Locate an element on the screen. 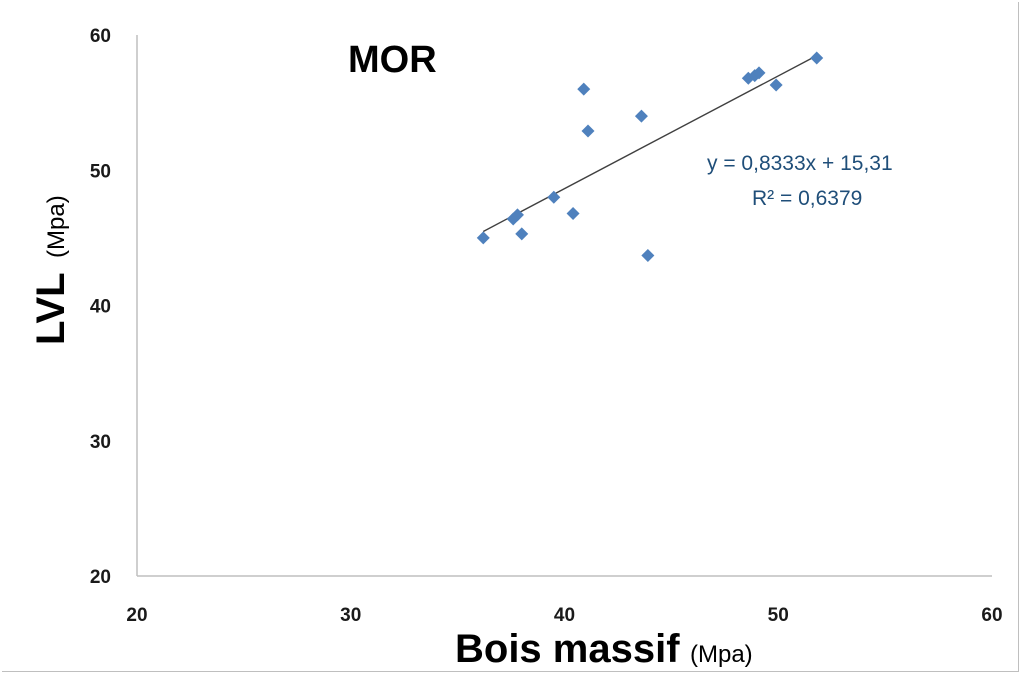 The height and width of the screenshot is (674, 1021). x-tick-label: 50 is located at coordinates (778, 615).